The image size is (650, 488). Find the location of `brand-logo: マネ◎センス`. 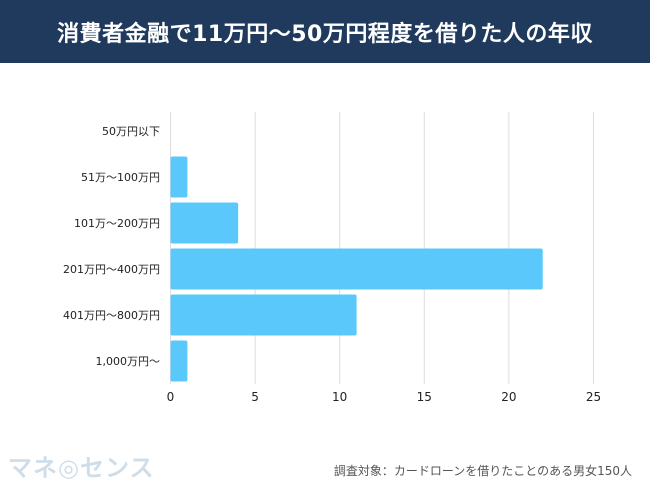

brand-logo: マネ◎センス is located at coordinates (81, 468).